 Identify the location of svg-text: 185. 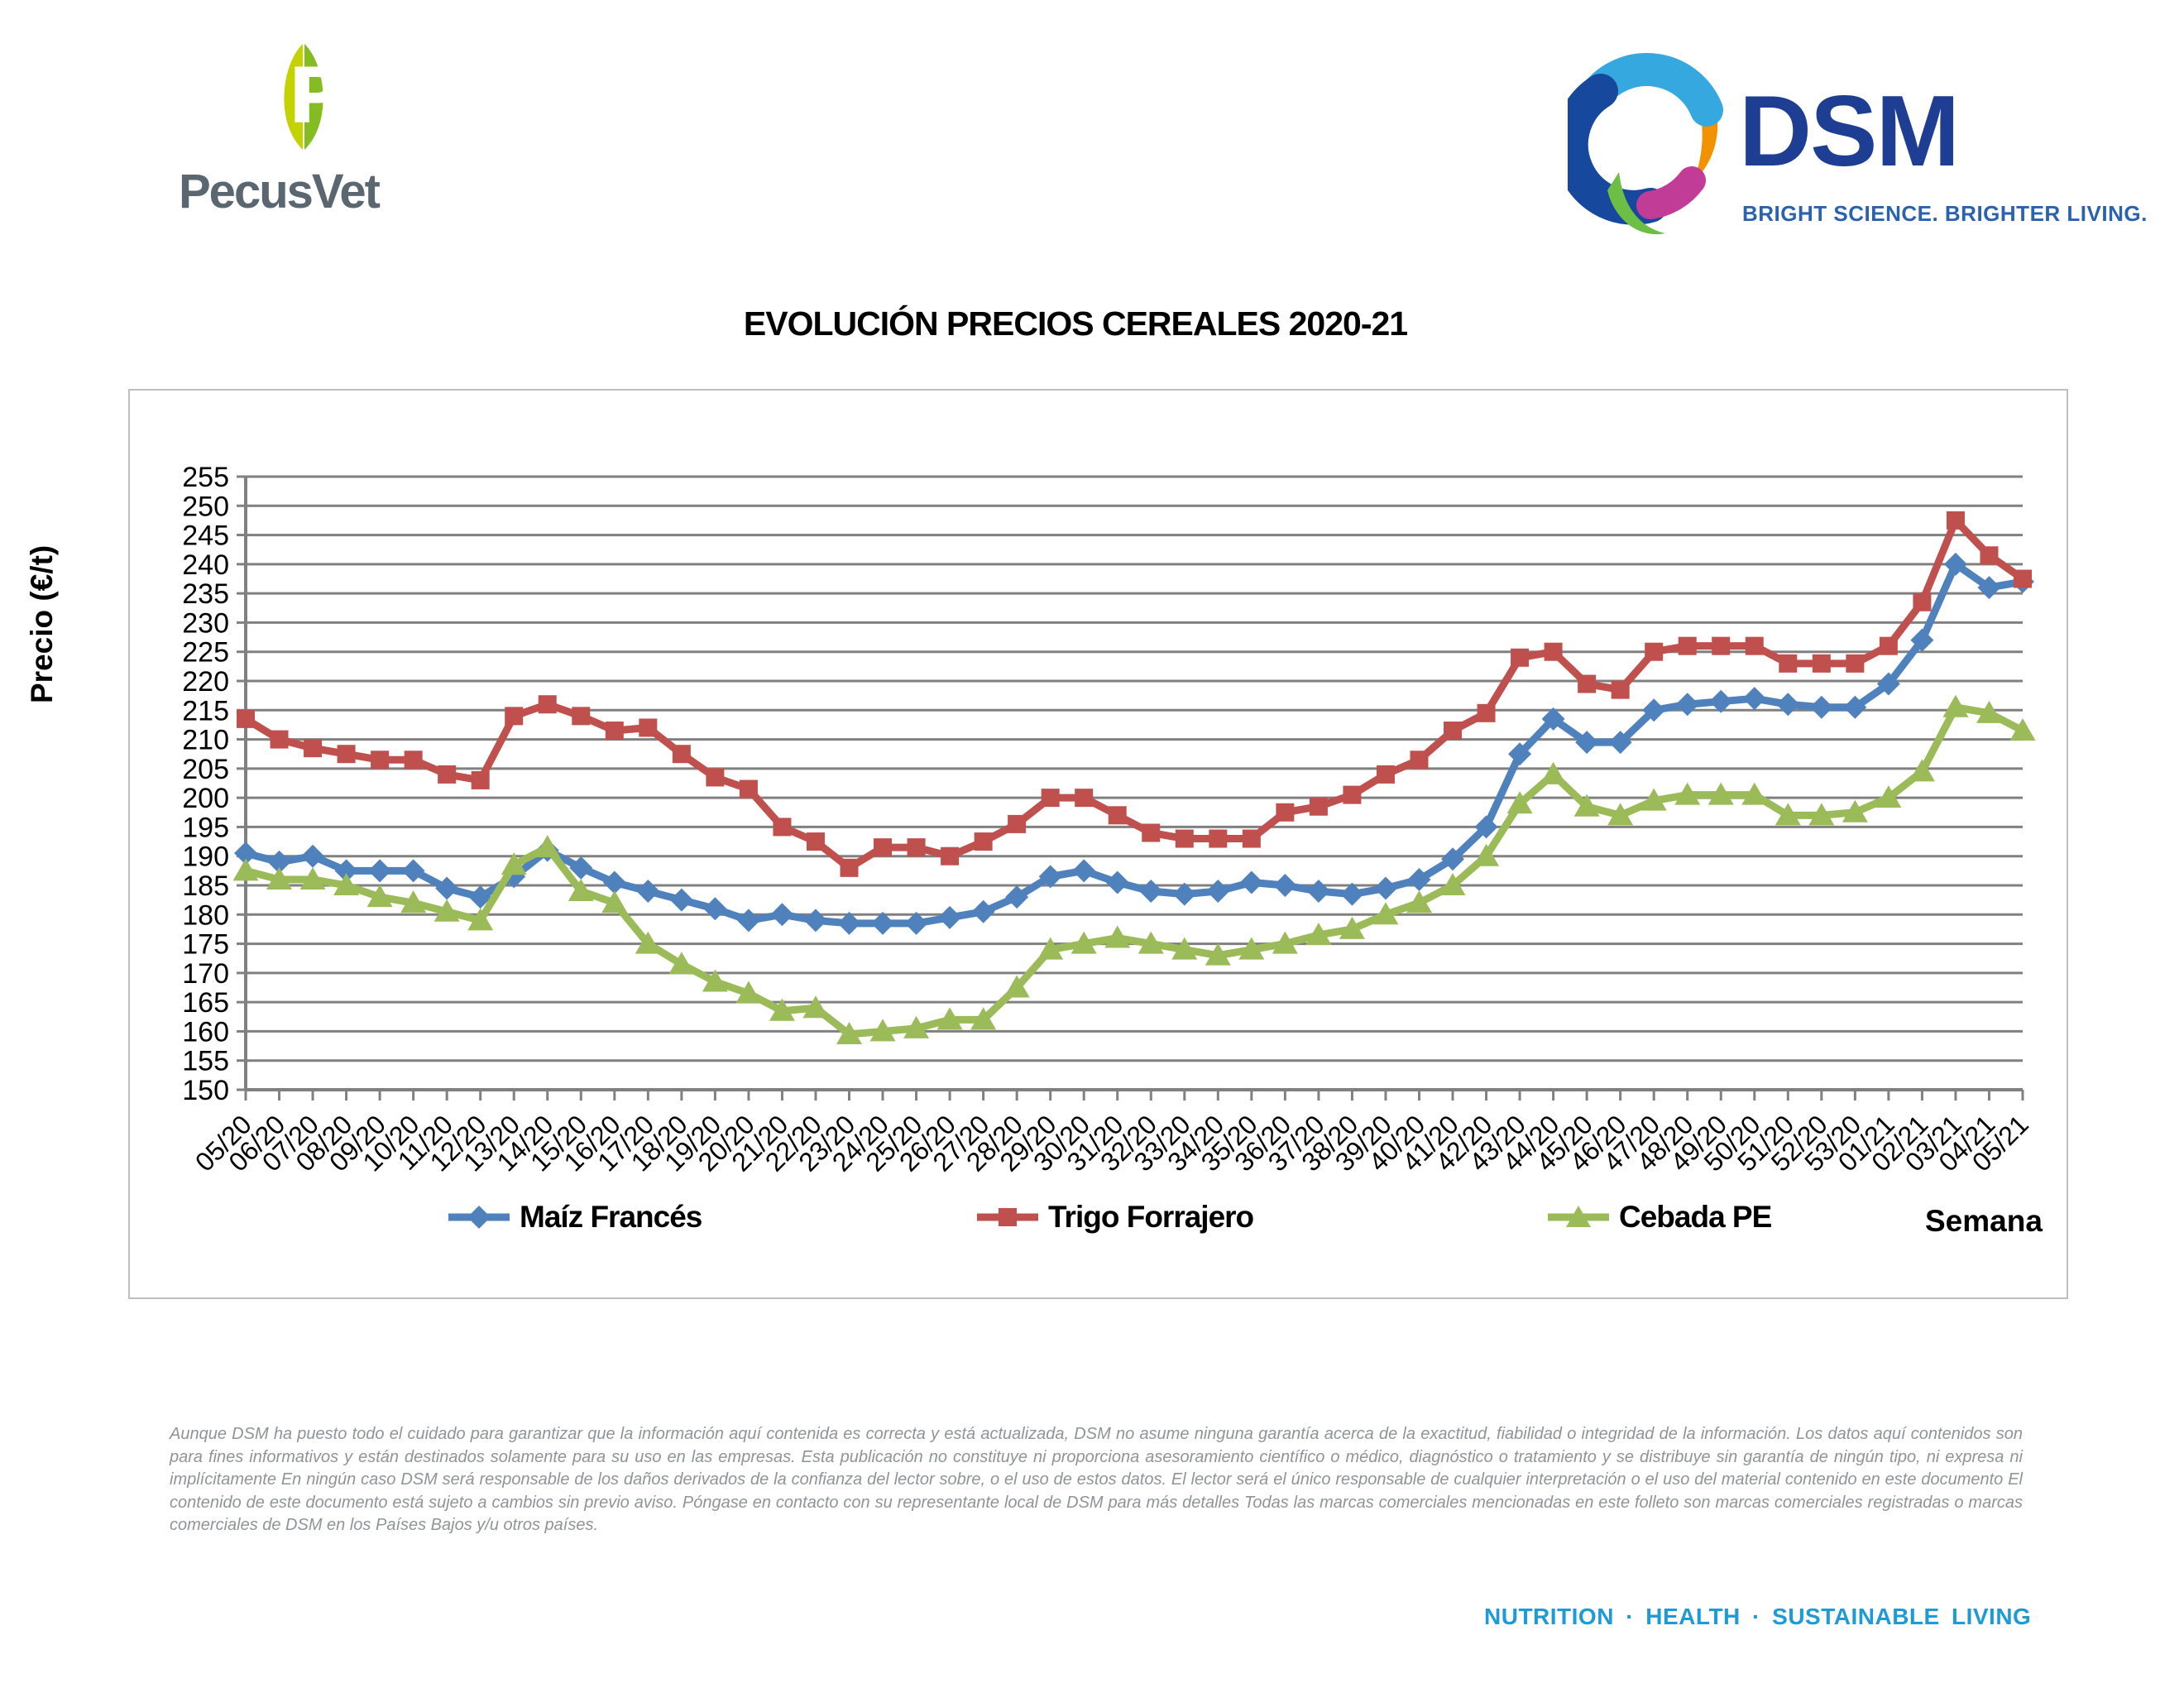
(205, 886).